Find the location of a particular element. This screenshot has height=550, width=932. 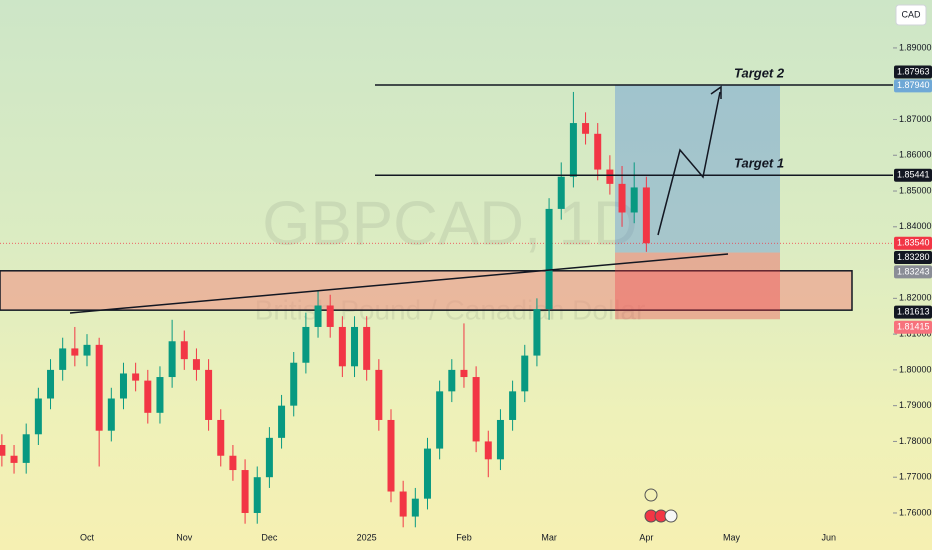

x-tick-label: 2025 is located at coordinates (367, 537).